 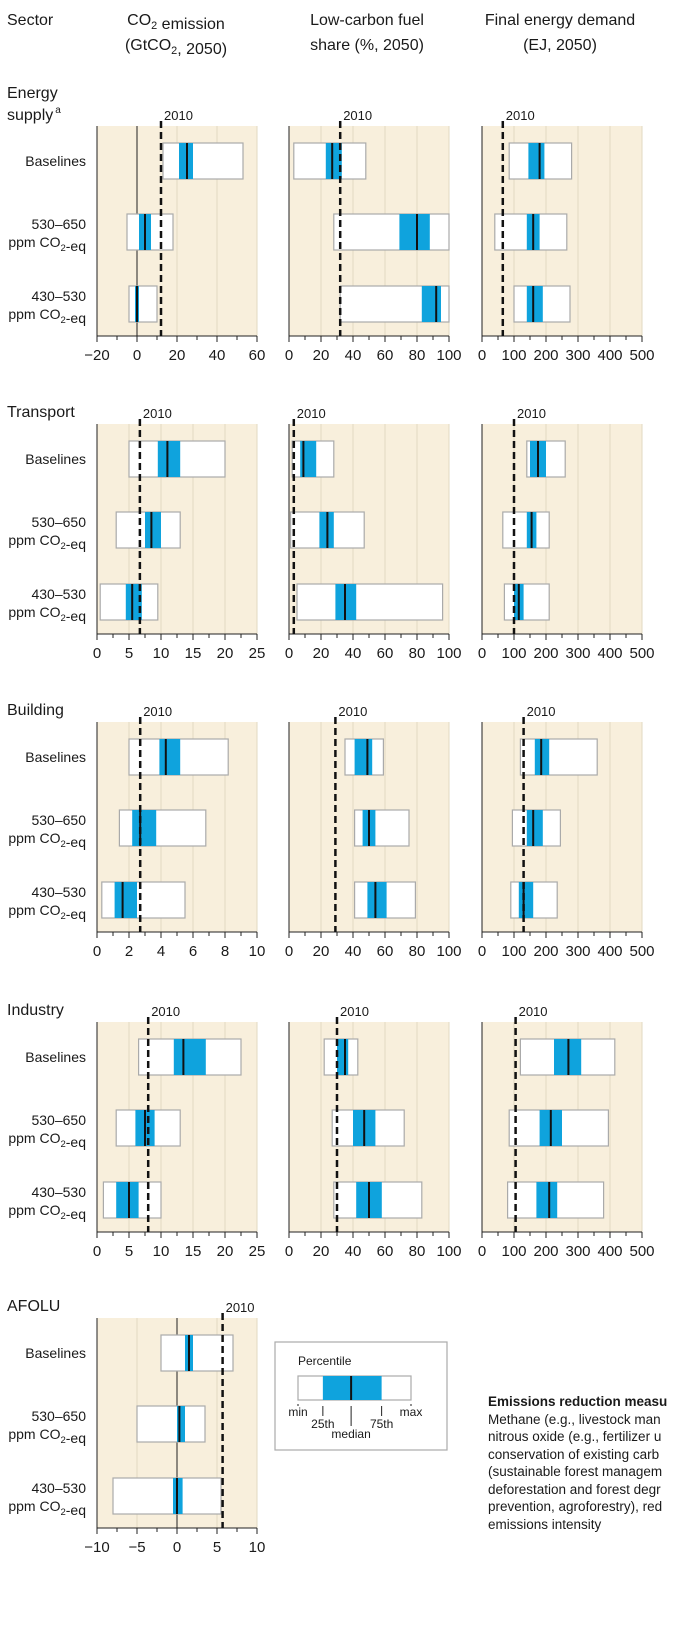 I want to click on measures-line: (sustainable forest managem, so click(x=588, y=1472).